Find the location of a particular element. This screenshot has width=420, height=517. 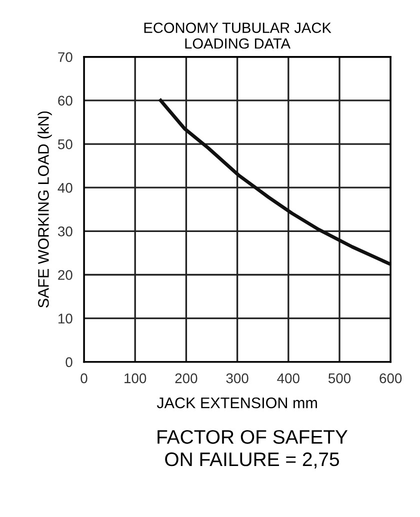

x-tick-label: 500 is located at coordinates (339, 378).